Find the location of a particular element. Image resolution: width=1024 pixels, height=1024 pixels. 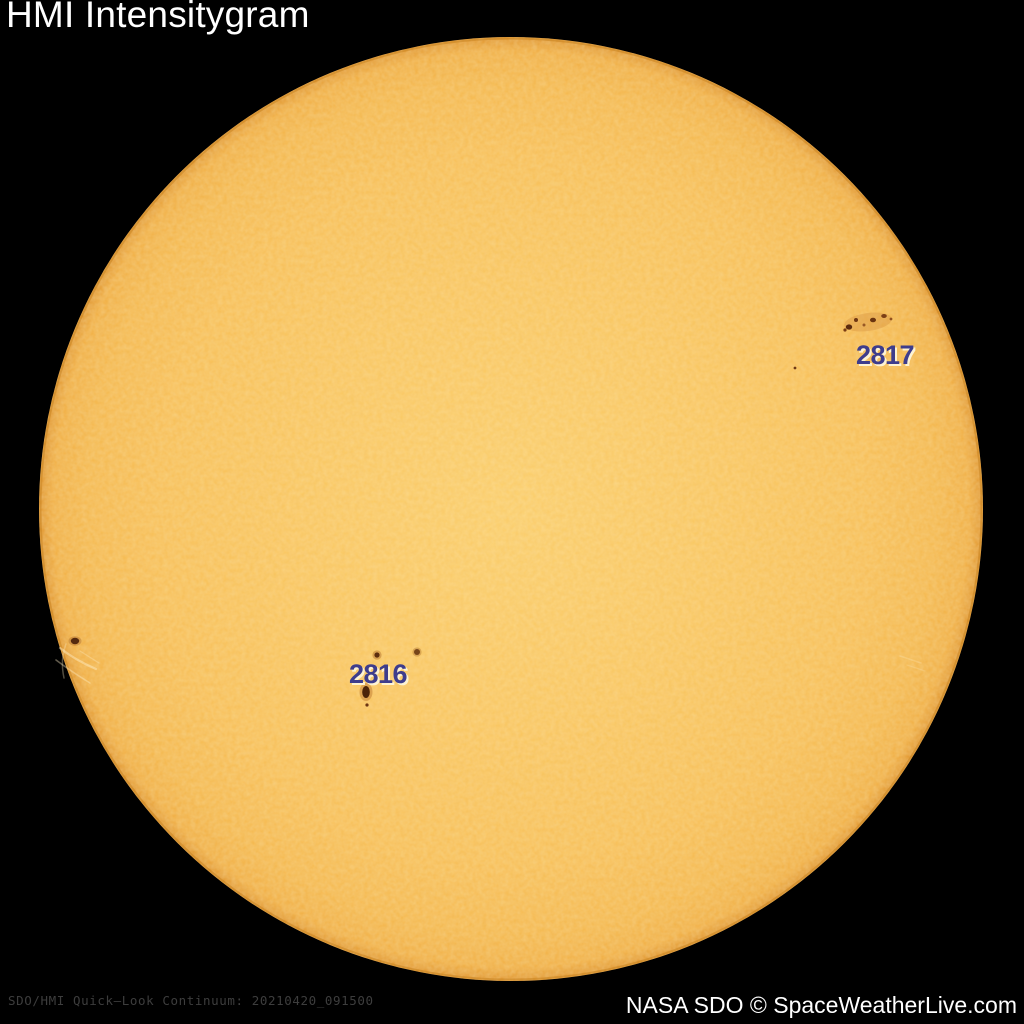

credit-text: NASA SDO © SpaceWeatherLive.com is located at coordinates (821, 1005).